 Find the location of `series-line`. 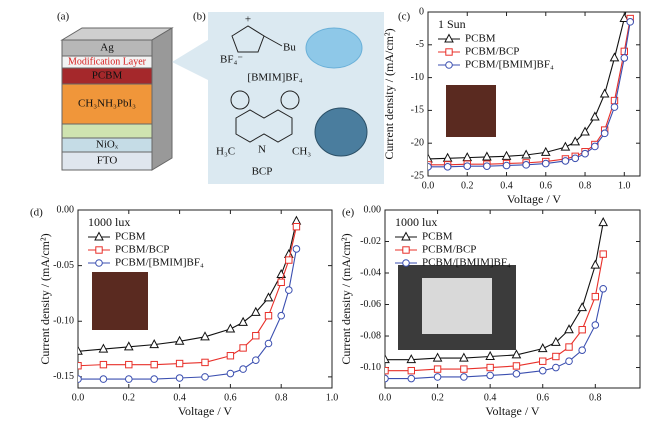

series-line is located at coordinates (494, 334).